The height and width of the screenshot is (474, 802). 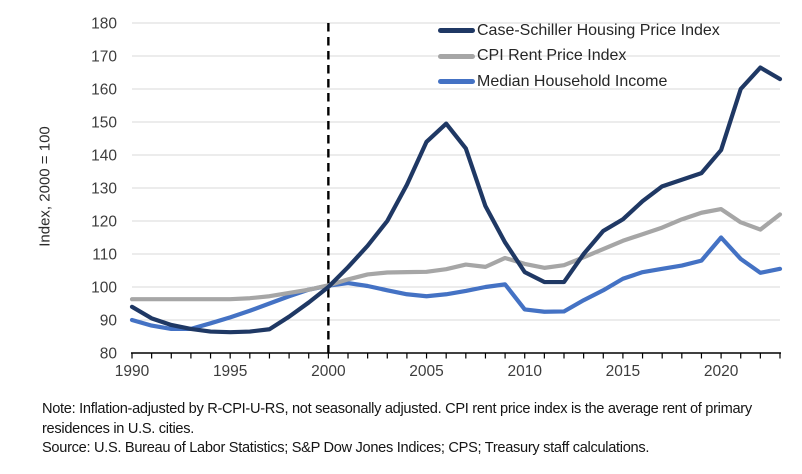 What do you see at coordinates (104, 24) in the screenshot?
I see `y-tick-label: 180` at bounding box center [104, 24].